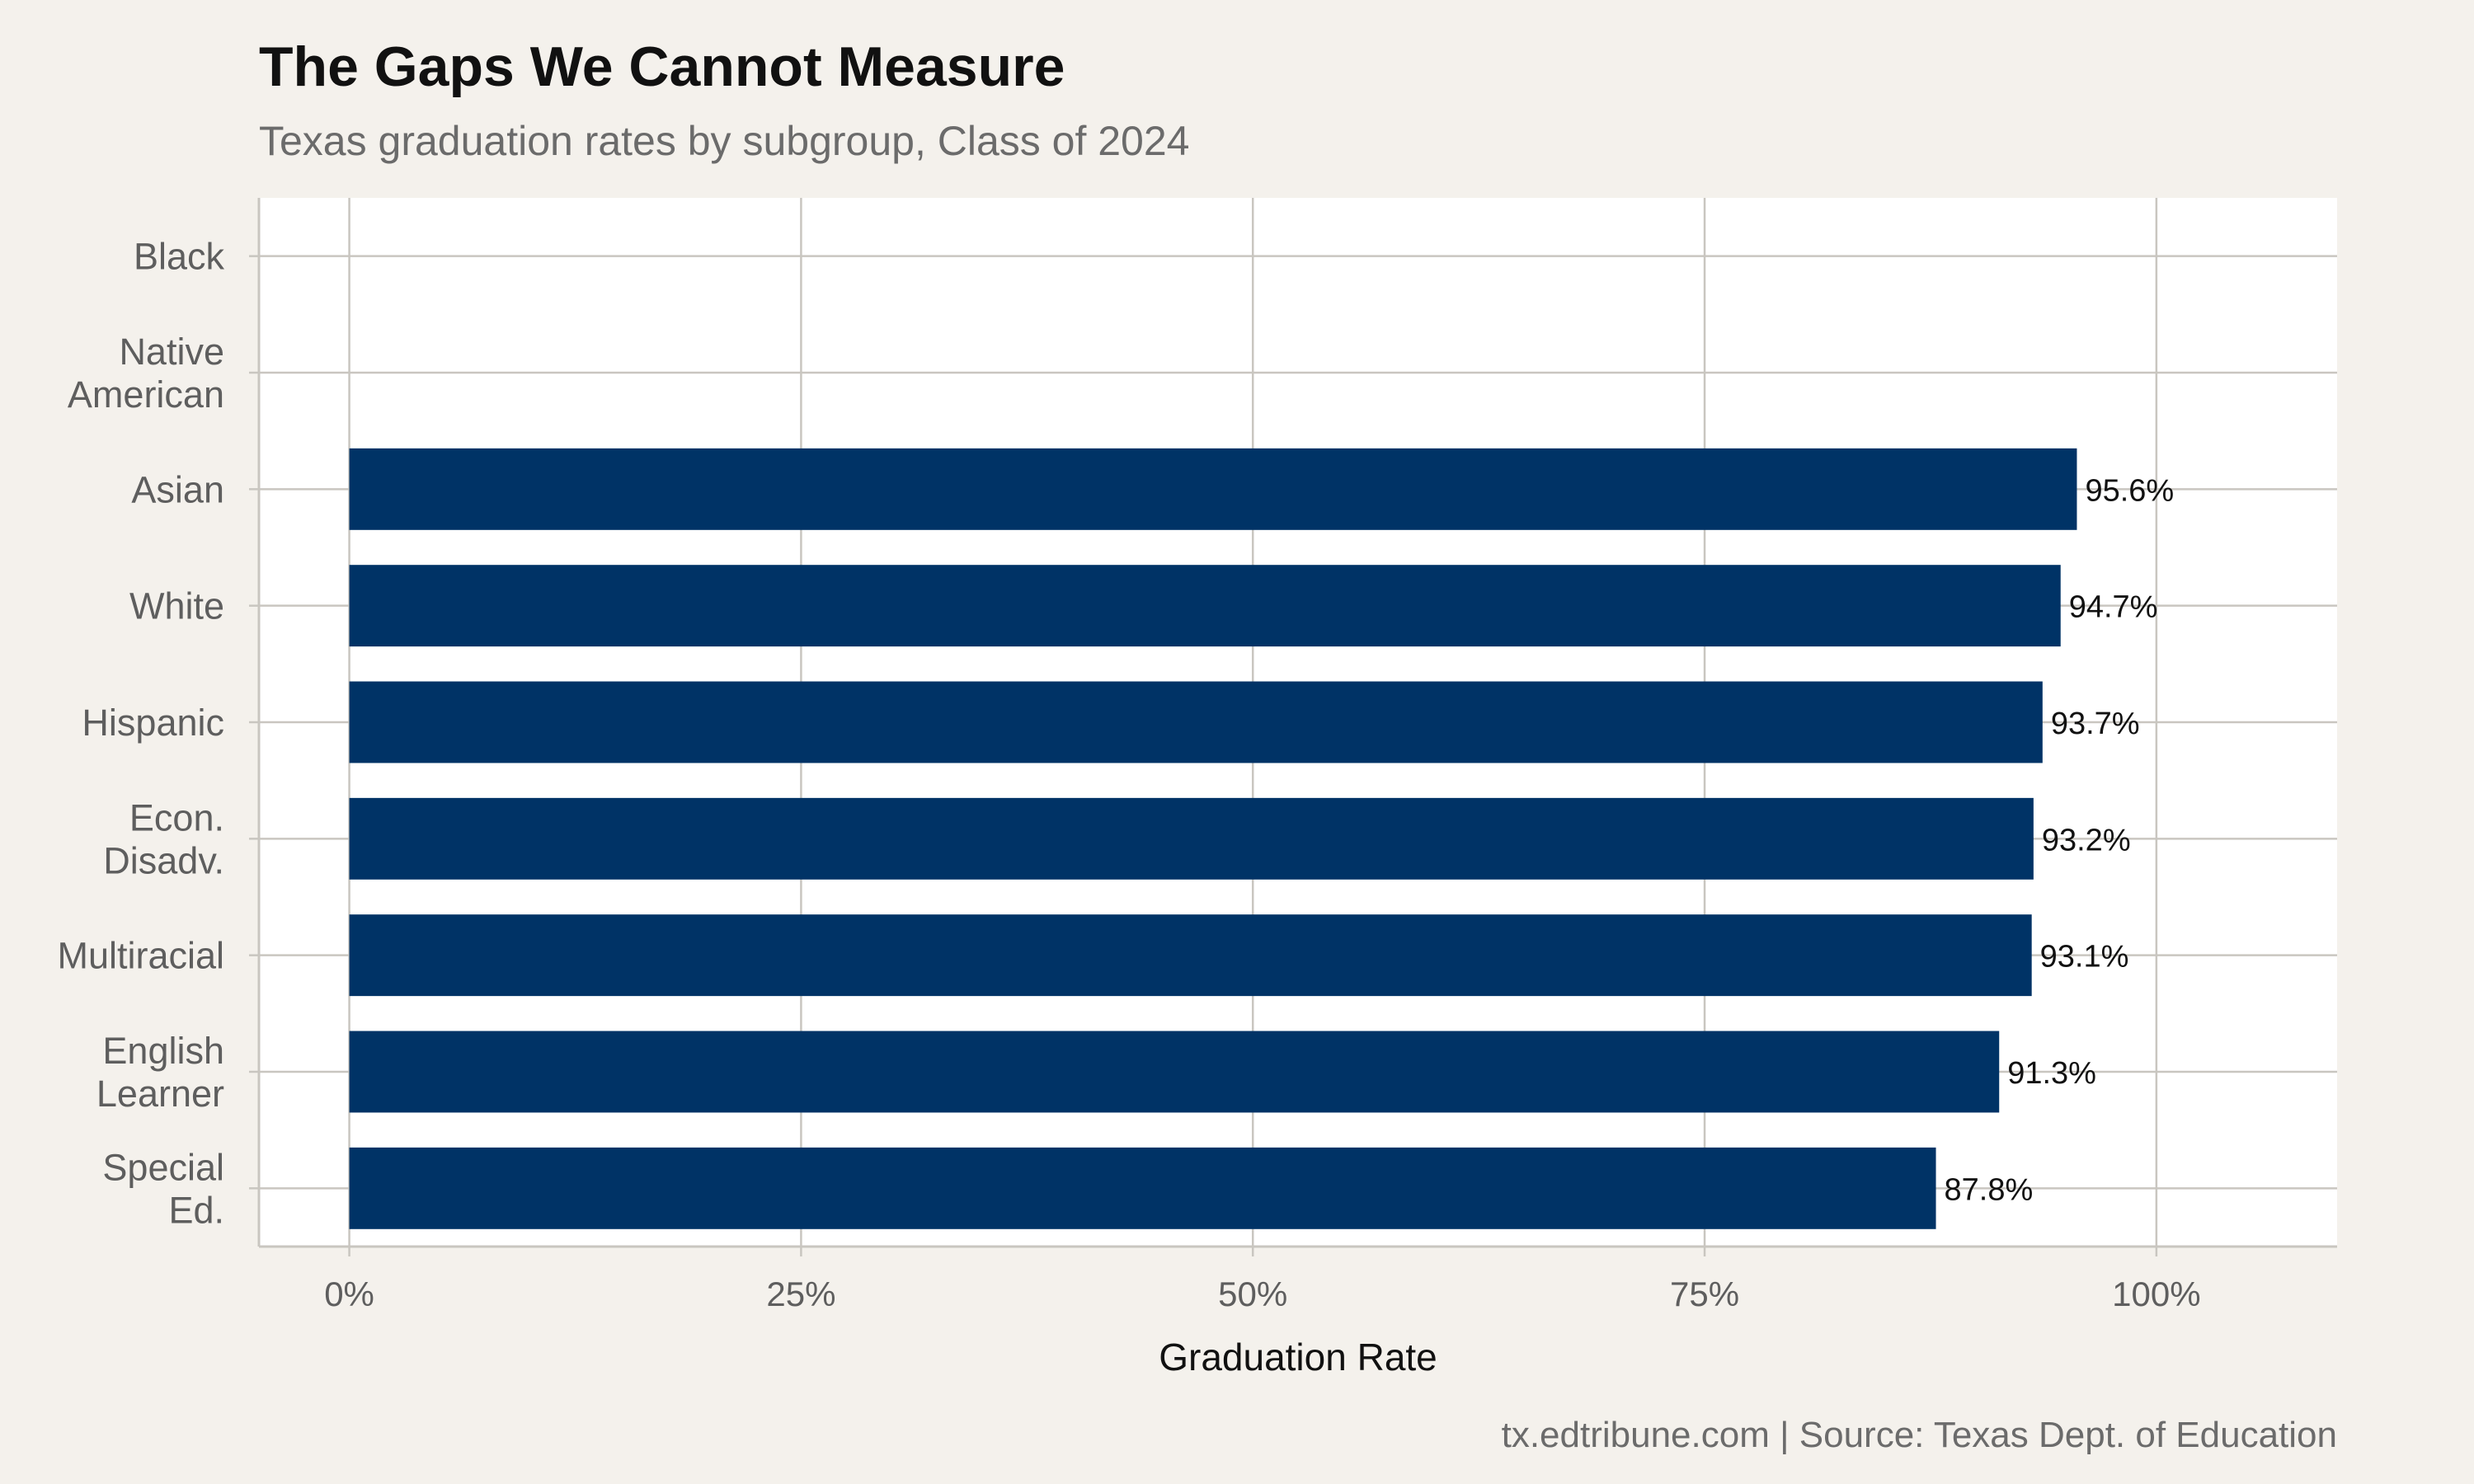 This screenshot has height=1484, width=2474. Describe the element at coordinates (177, 489) in the screenshot. I see `category-label: Asian` at that location.